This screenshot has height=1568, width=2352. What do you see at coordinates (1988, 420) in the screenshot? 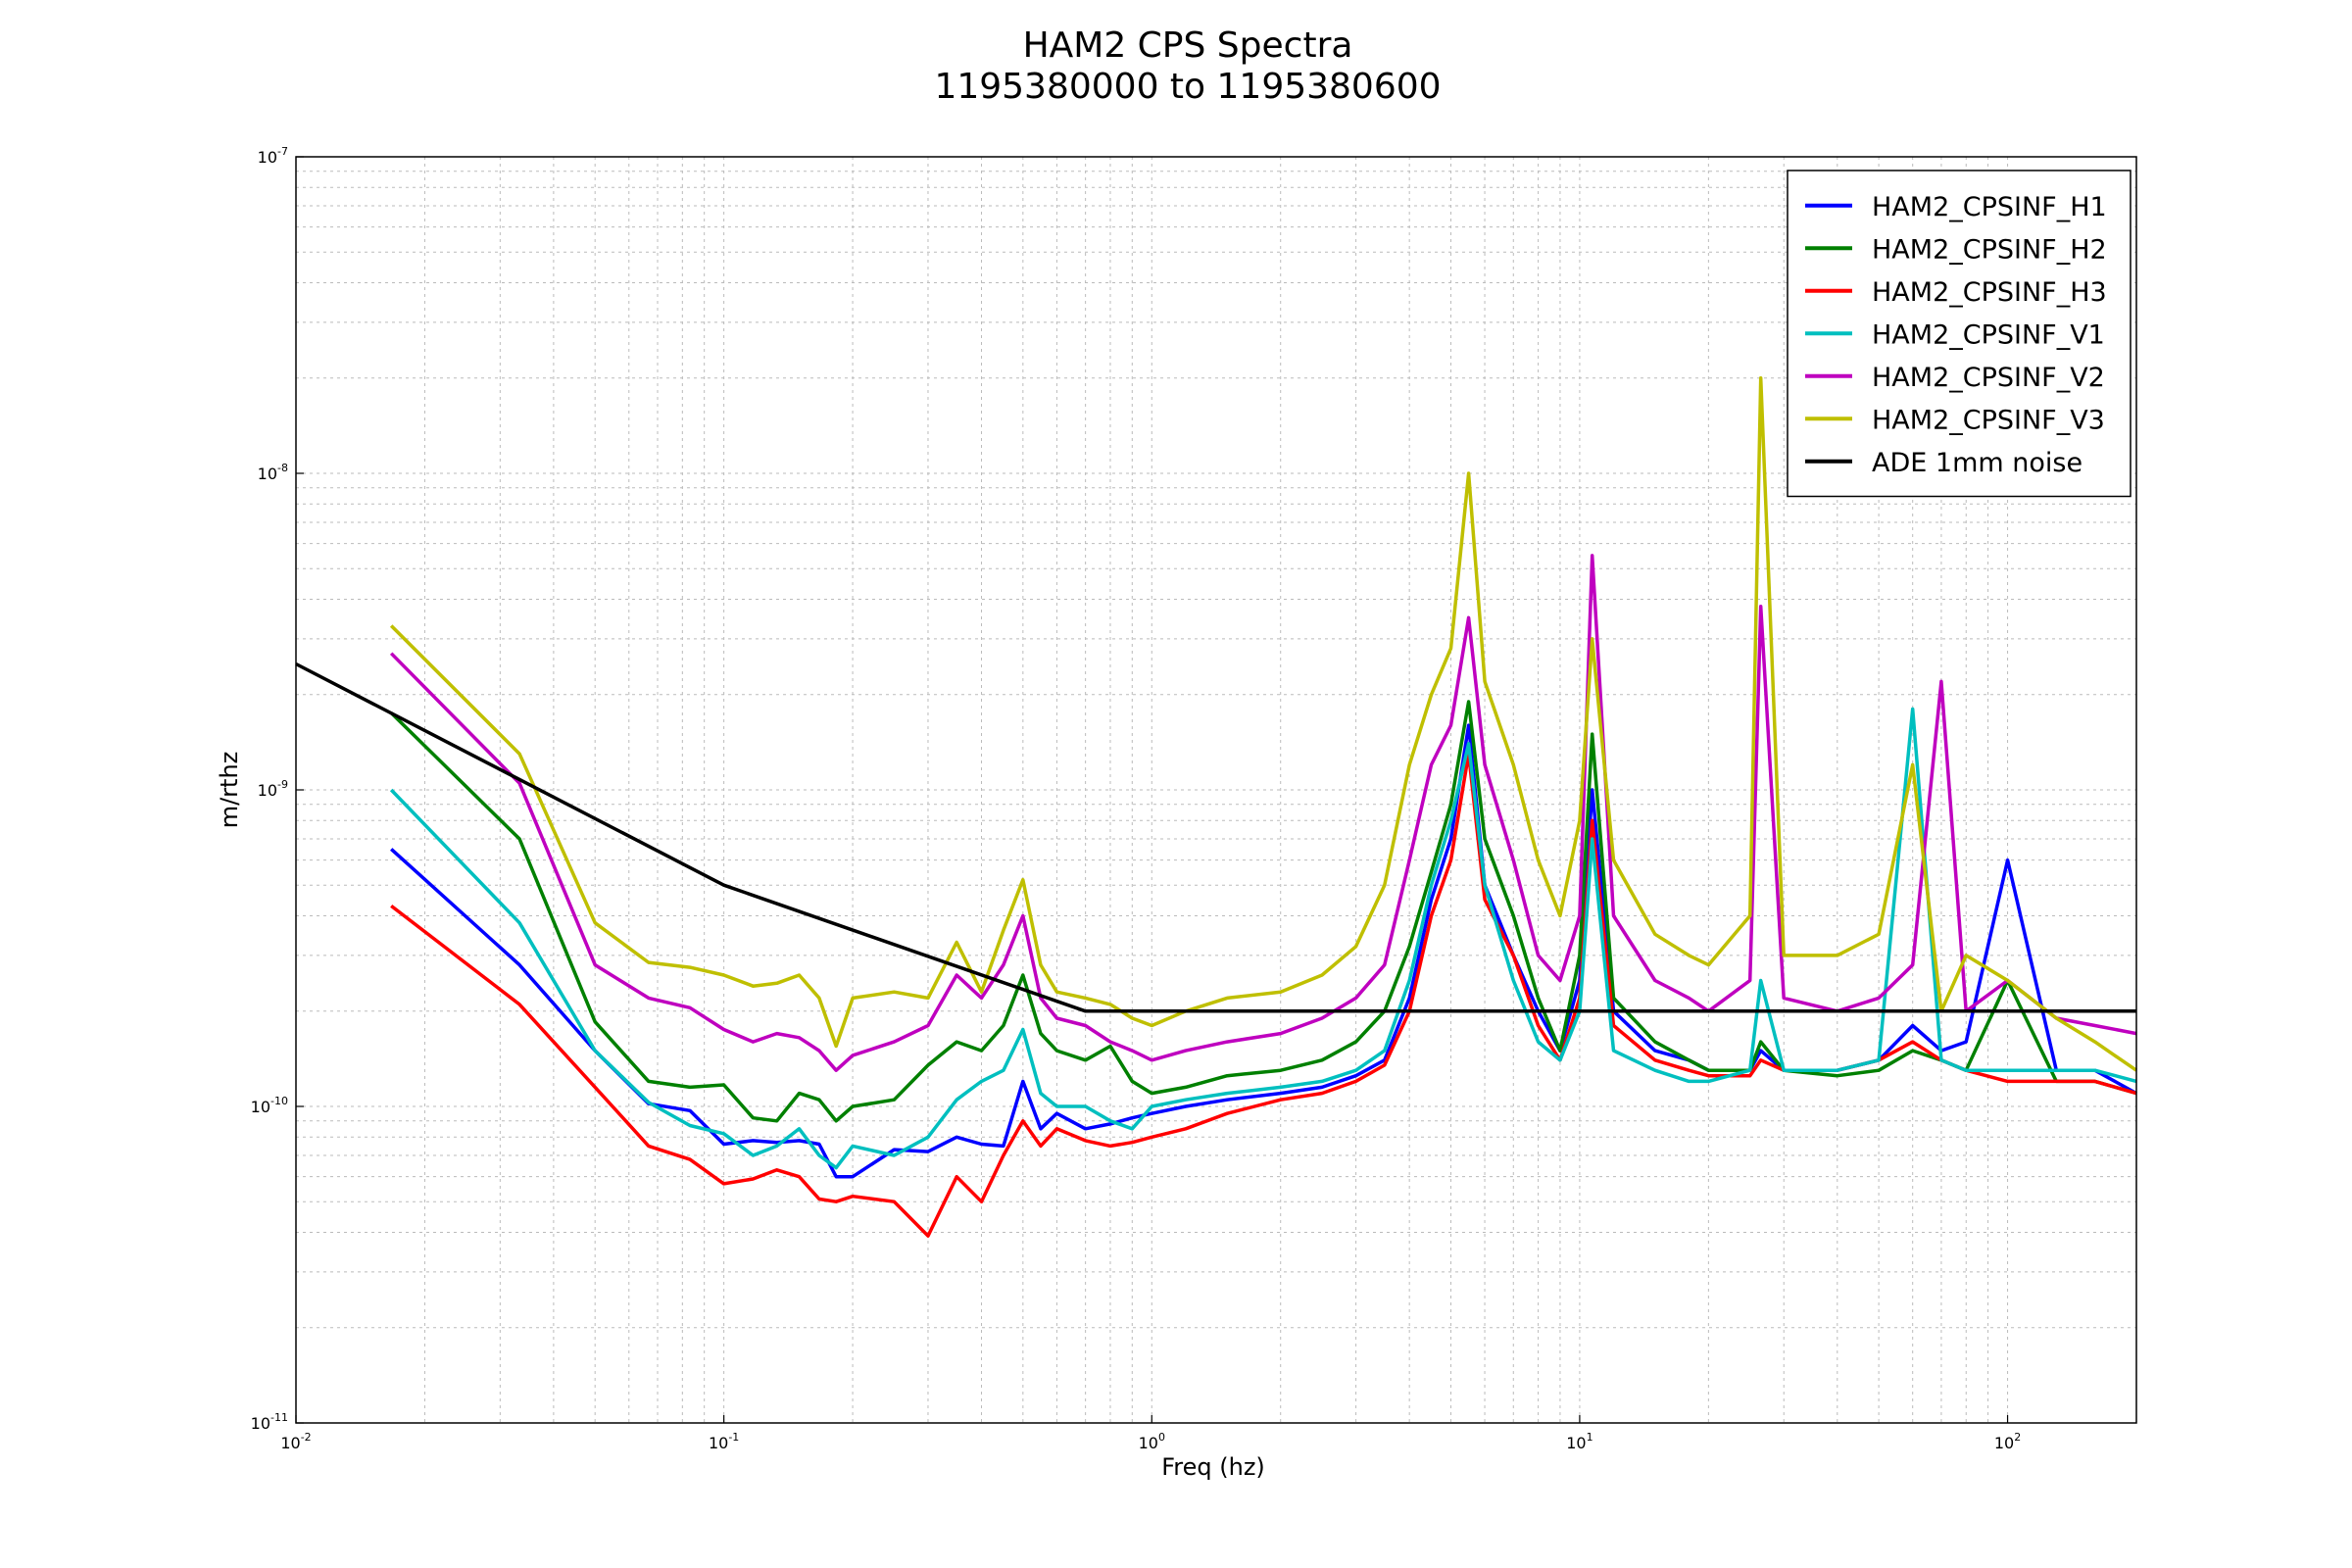
I see `legend-label-5: HAM2_CPSINF_V3` at bounding box center [1988, 420].